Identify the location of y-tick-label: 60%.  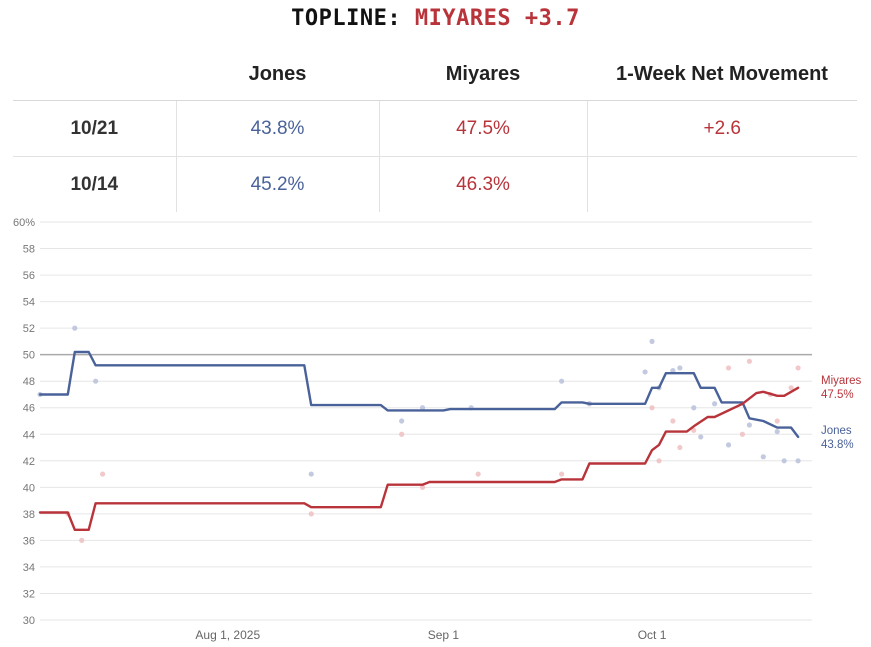
(24, 223).